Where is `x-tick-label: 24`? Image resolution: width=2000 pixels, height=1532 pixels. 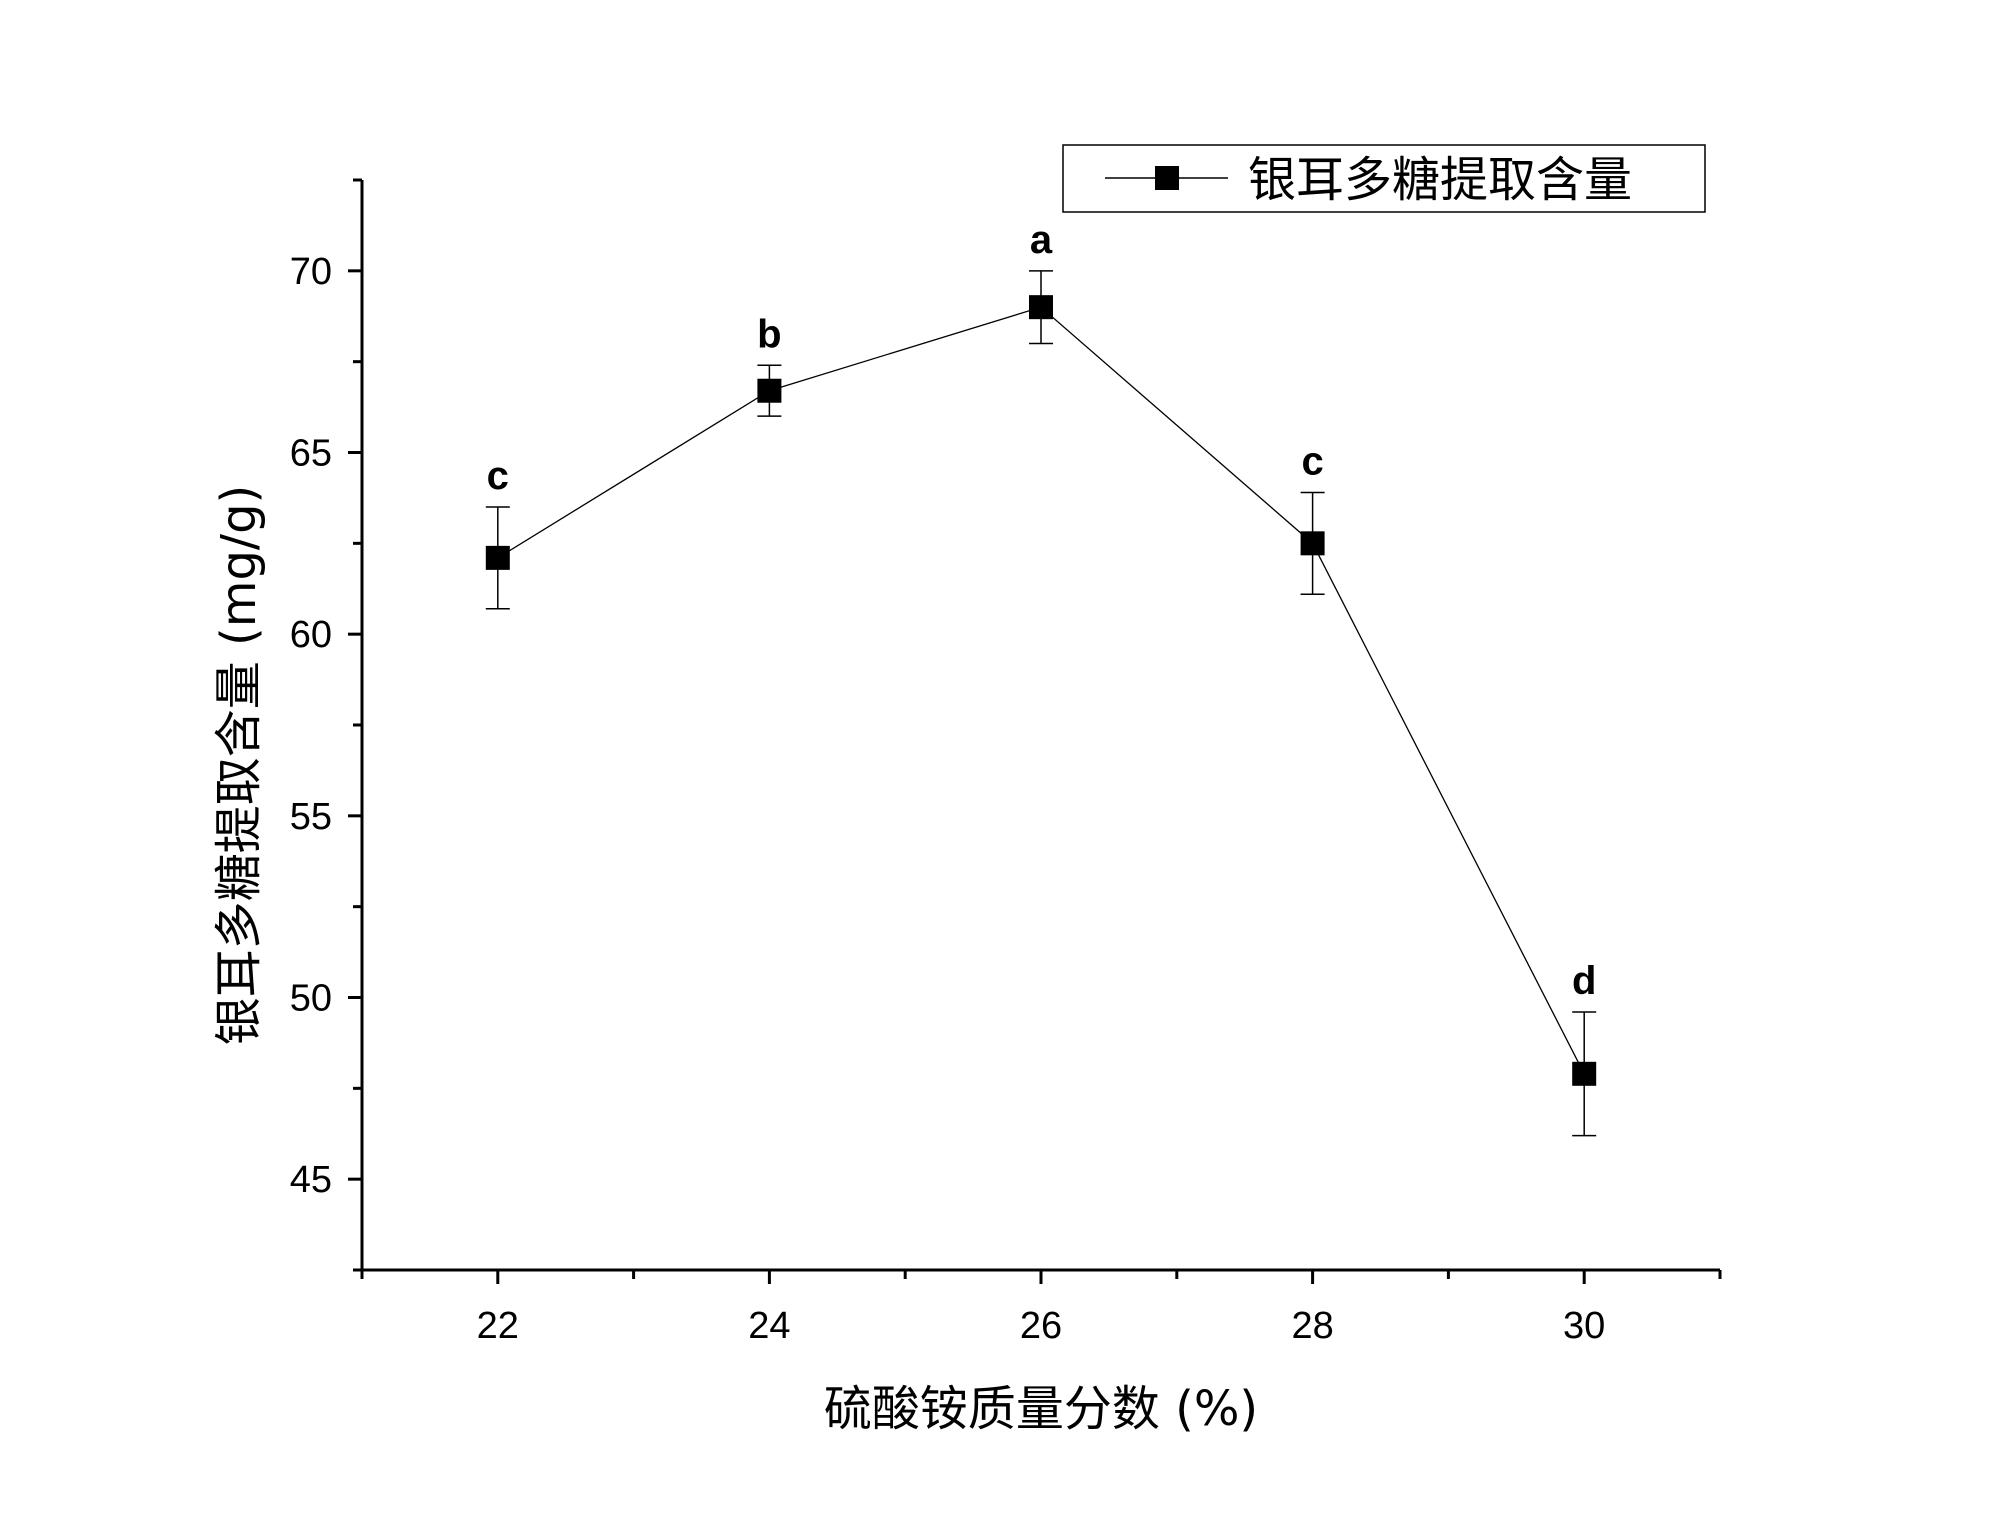
x-tick-label: 24 is located at coordinates (769, 1326).